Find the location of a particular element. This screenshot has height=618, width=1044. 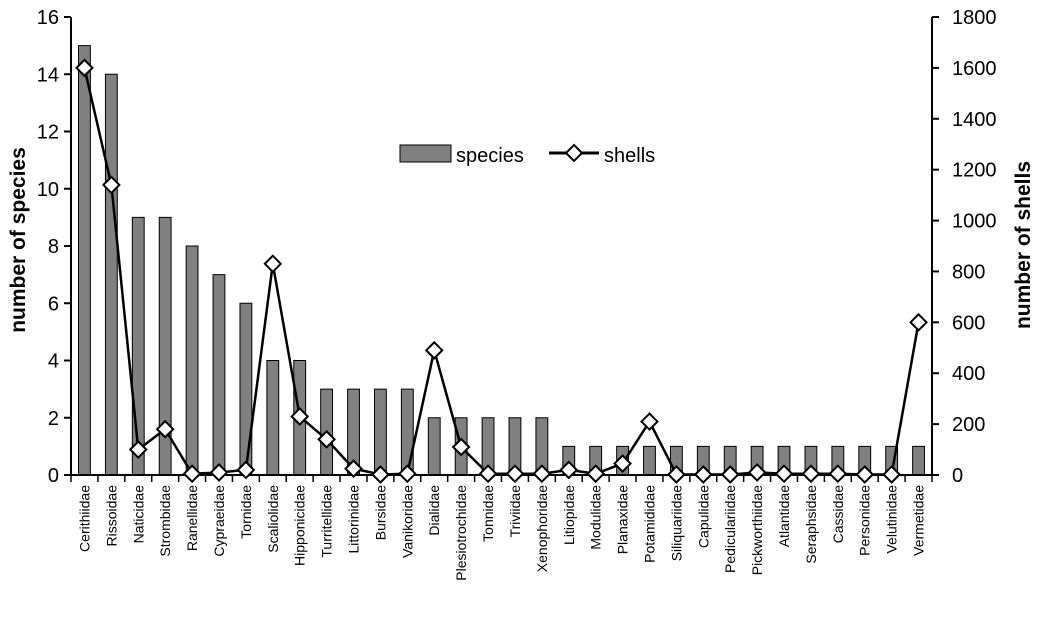

x-tick-label: Turritellidae is located at coordinates (327, 521).